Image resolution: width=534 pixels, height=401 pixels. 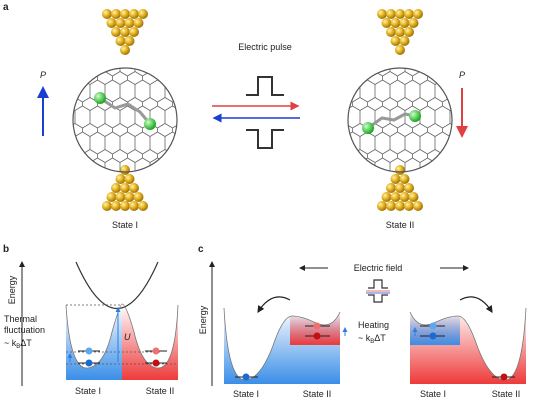 What do you see at coordinates (6, 7) in the screenshot?
I see `panel-label: a` at bounding box center [6, 7].